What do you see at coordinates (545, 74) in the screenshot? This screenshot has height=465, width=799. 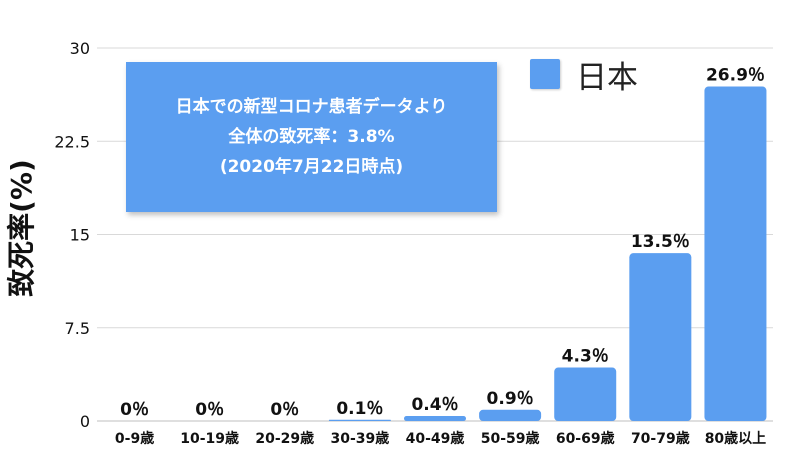 I see `legend-swatch` at bounding box center [545, 74].